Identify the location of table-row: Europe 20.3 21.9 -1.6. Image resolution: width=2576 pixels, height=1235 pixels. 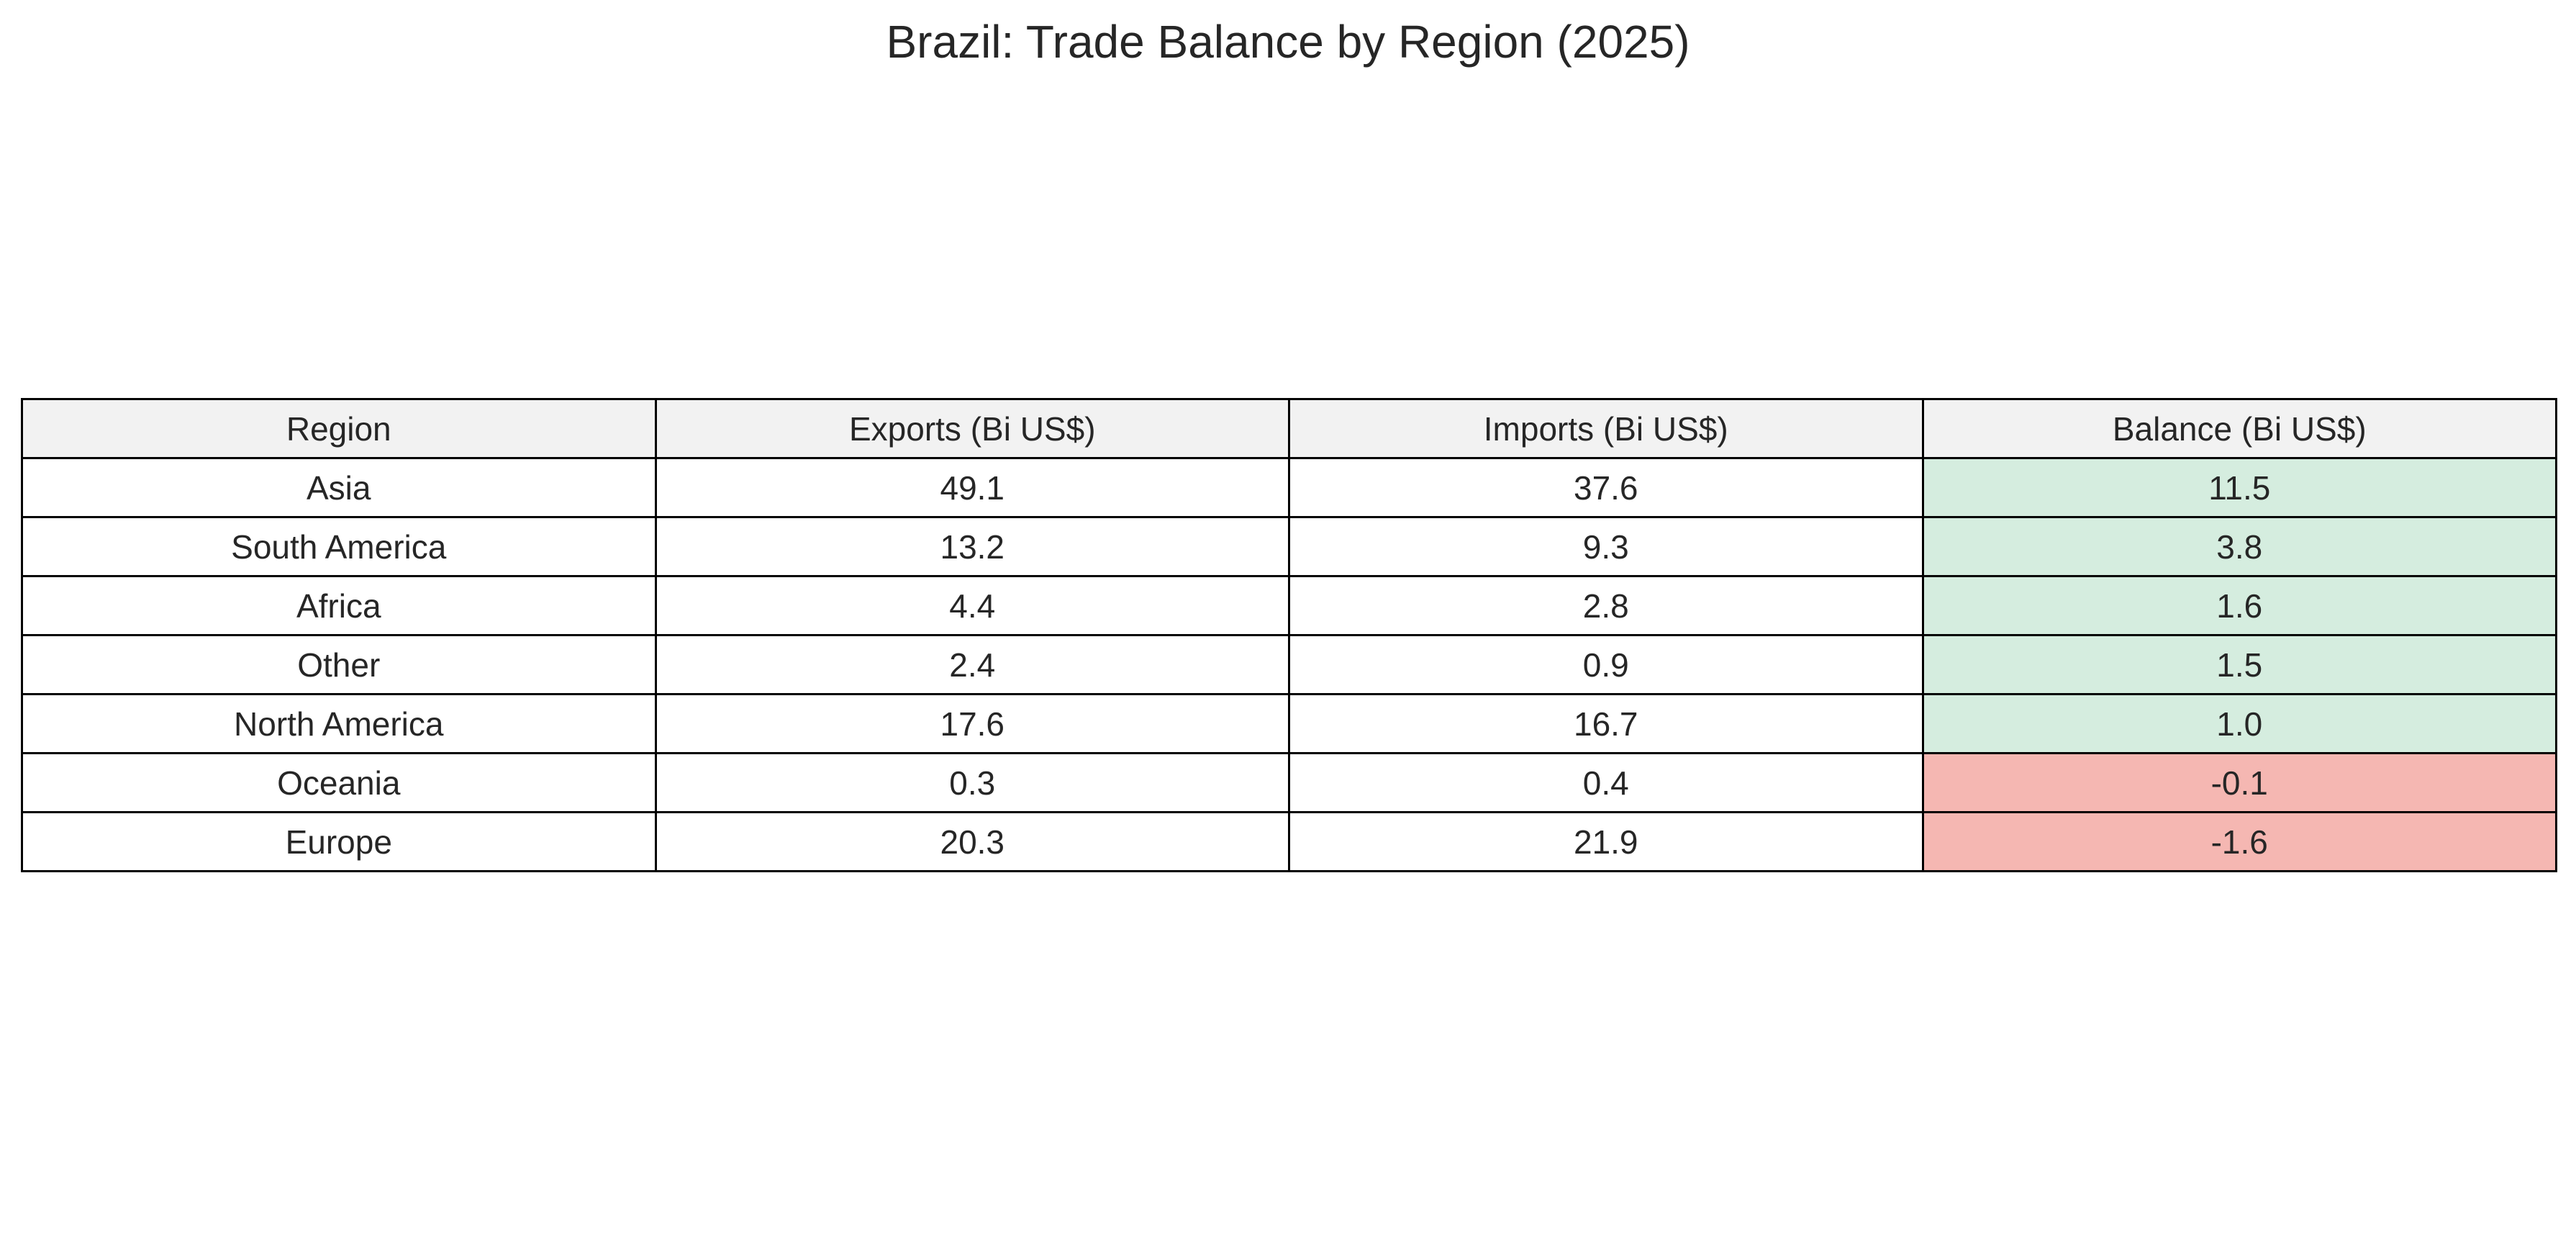
(1289, 842).